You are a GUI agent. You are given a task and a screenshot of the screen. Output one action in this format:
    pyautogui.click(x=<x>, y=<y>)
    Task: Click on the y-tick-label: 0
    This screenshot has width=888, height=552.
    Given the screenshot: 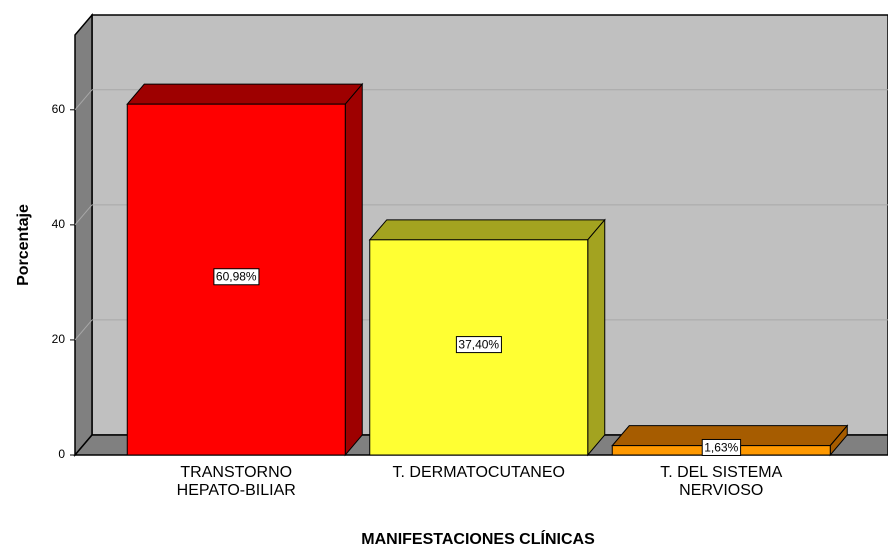 What is the action you would take?
    pyautogui.click(x=61, y=454)
    